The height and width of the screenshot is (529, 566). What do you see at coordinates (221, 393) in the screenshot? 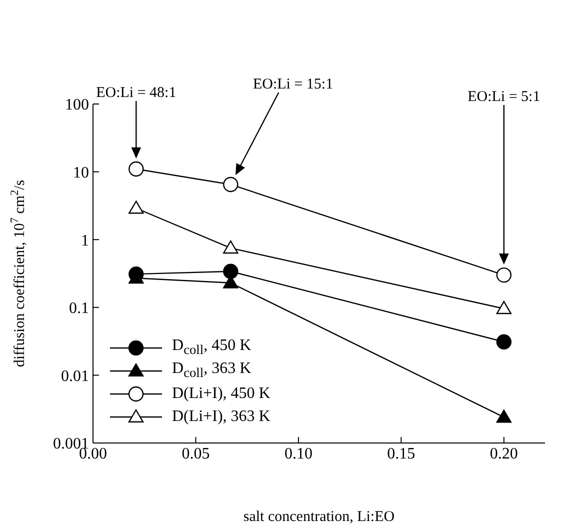
I see `legend-label: D(Li+I), 450 K` at bounding box center [221, 393].